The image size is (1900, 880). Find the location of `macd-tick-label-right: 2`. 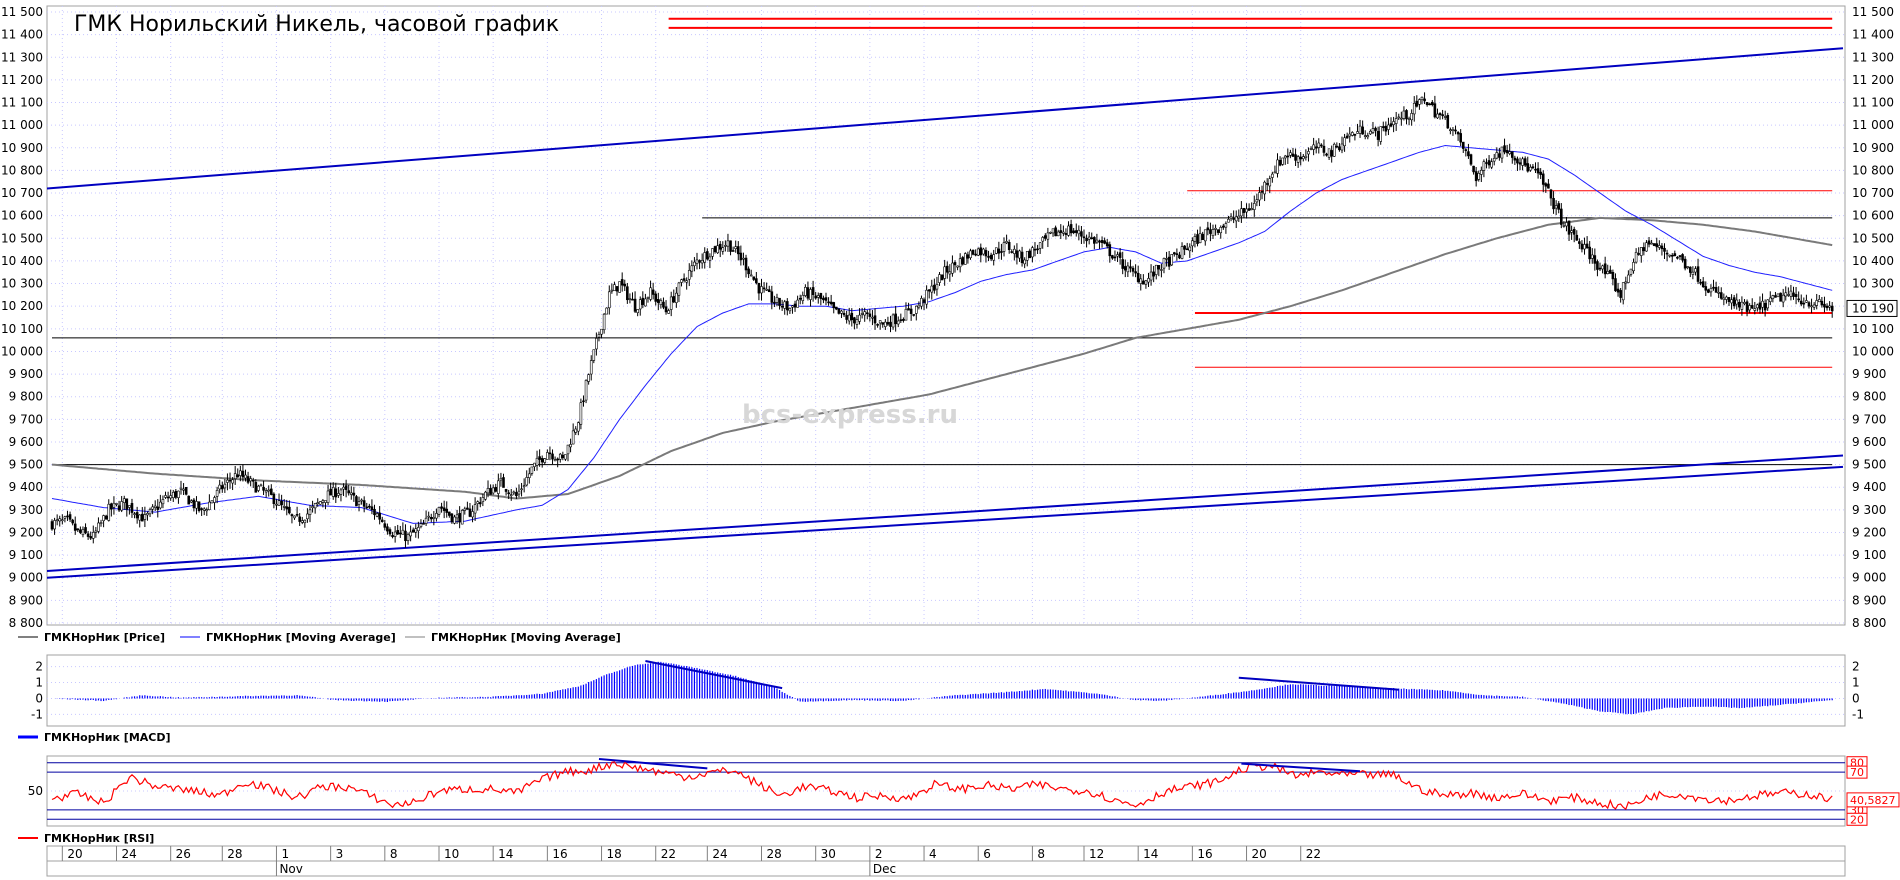

macd-tick-label-right: 2 is located at coordinates (1856, 667).